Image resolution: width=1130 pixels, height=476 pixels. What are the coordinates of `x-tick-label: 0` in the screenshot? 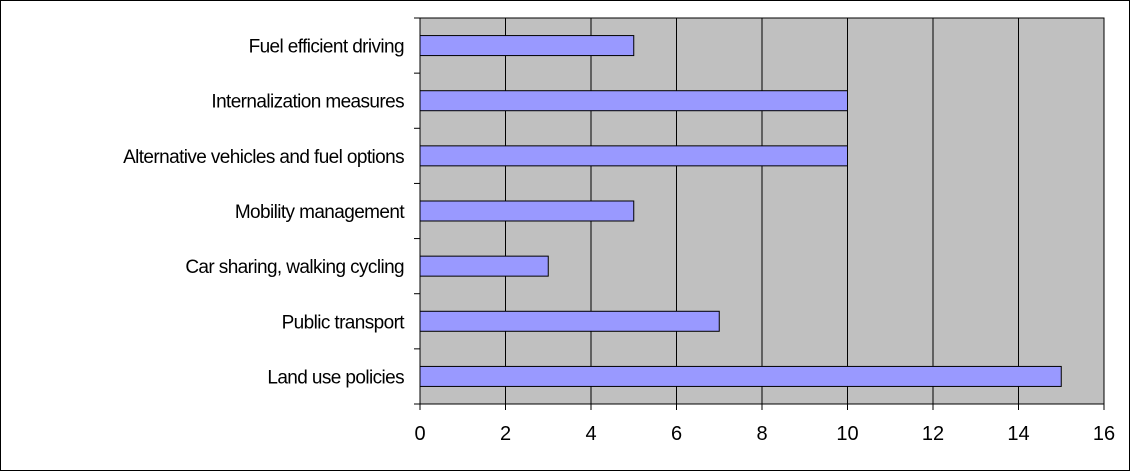 It's located at (419, 434).